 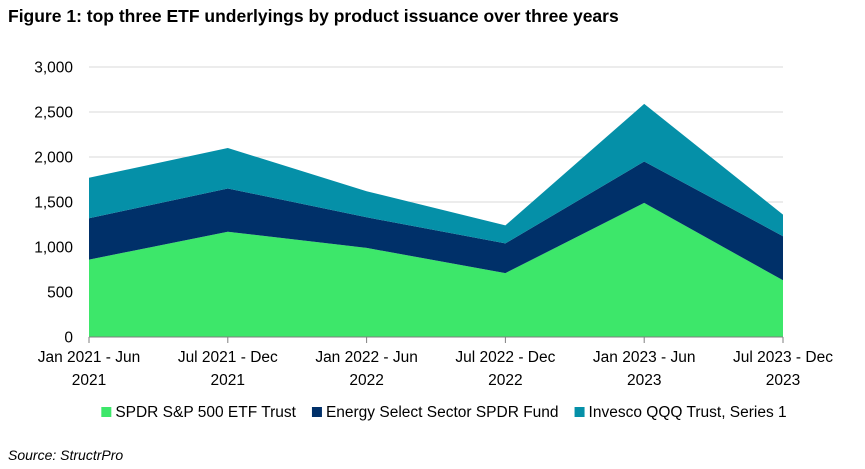 I want to click on x-tick-label: Jan 2023 - Jun, so click(x=644, y=357).